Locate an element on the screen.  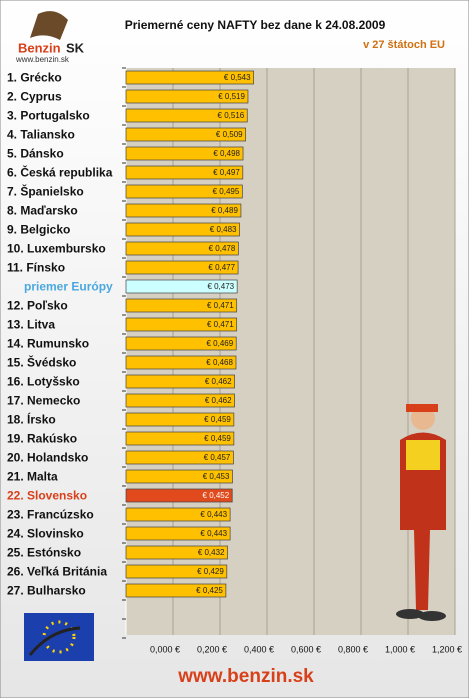
x-tick-label: 1,200 € is located at coordinates (447, 649).